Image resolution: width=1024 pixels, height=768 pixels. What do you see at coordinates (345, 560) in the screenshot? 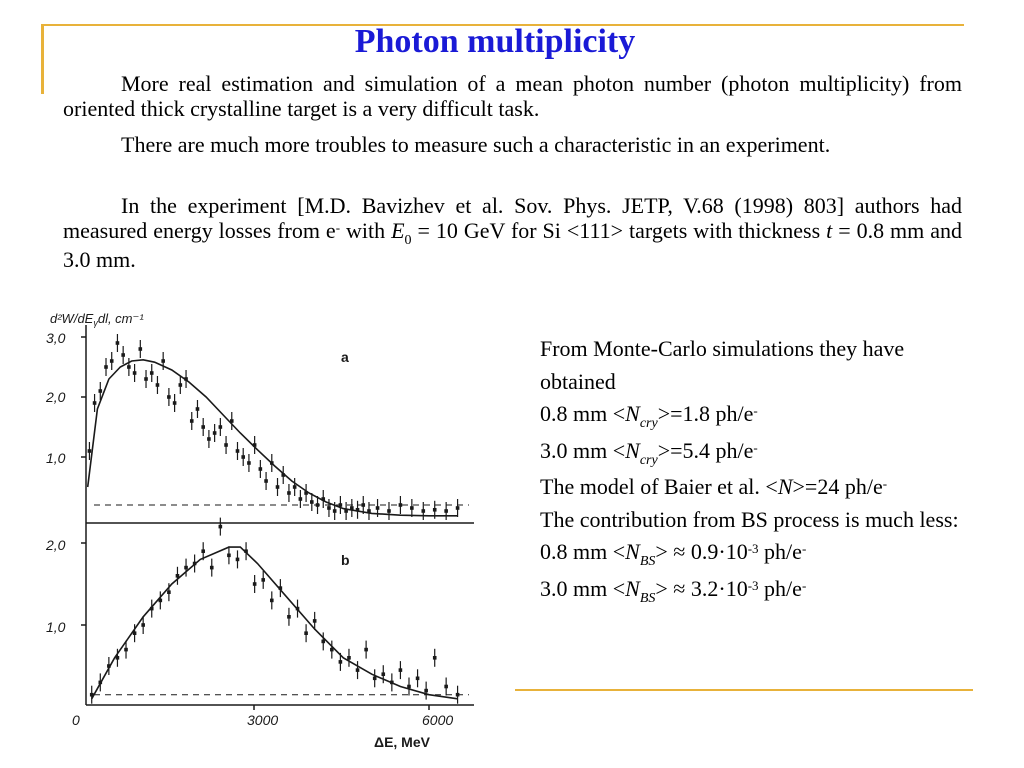
I see `panel-b-label: b` at bounding box center [345, 560].